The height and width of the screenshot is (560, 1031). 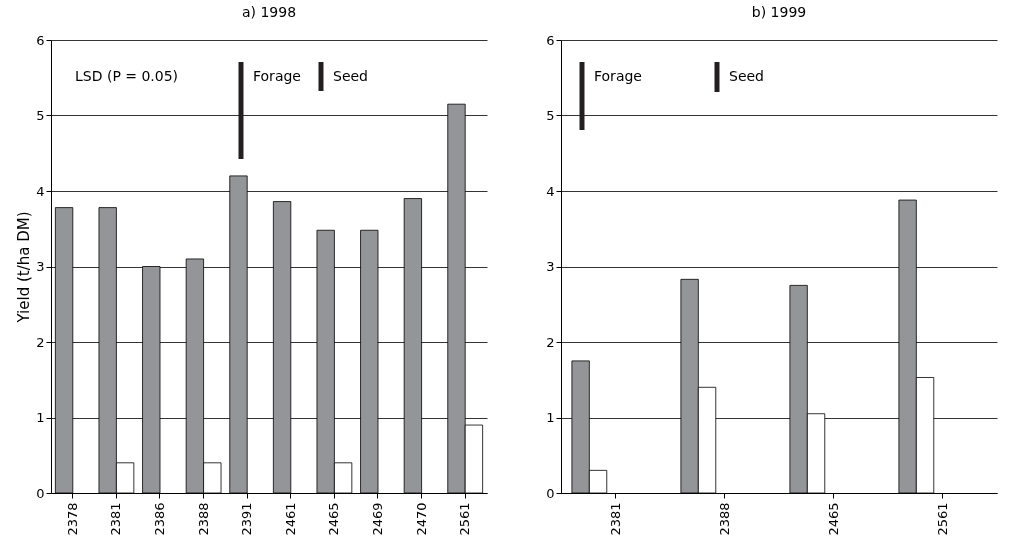 What do you see at coordinates (24, 267) in the screenshot?
I see `y-axis-title: Yield (t/ha DM)` at bounding box center [24, 267].